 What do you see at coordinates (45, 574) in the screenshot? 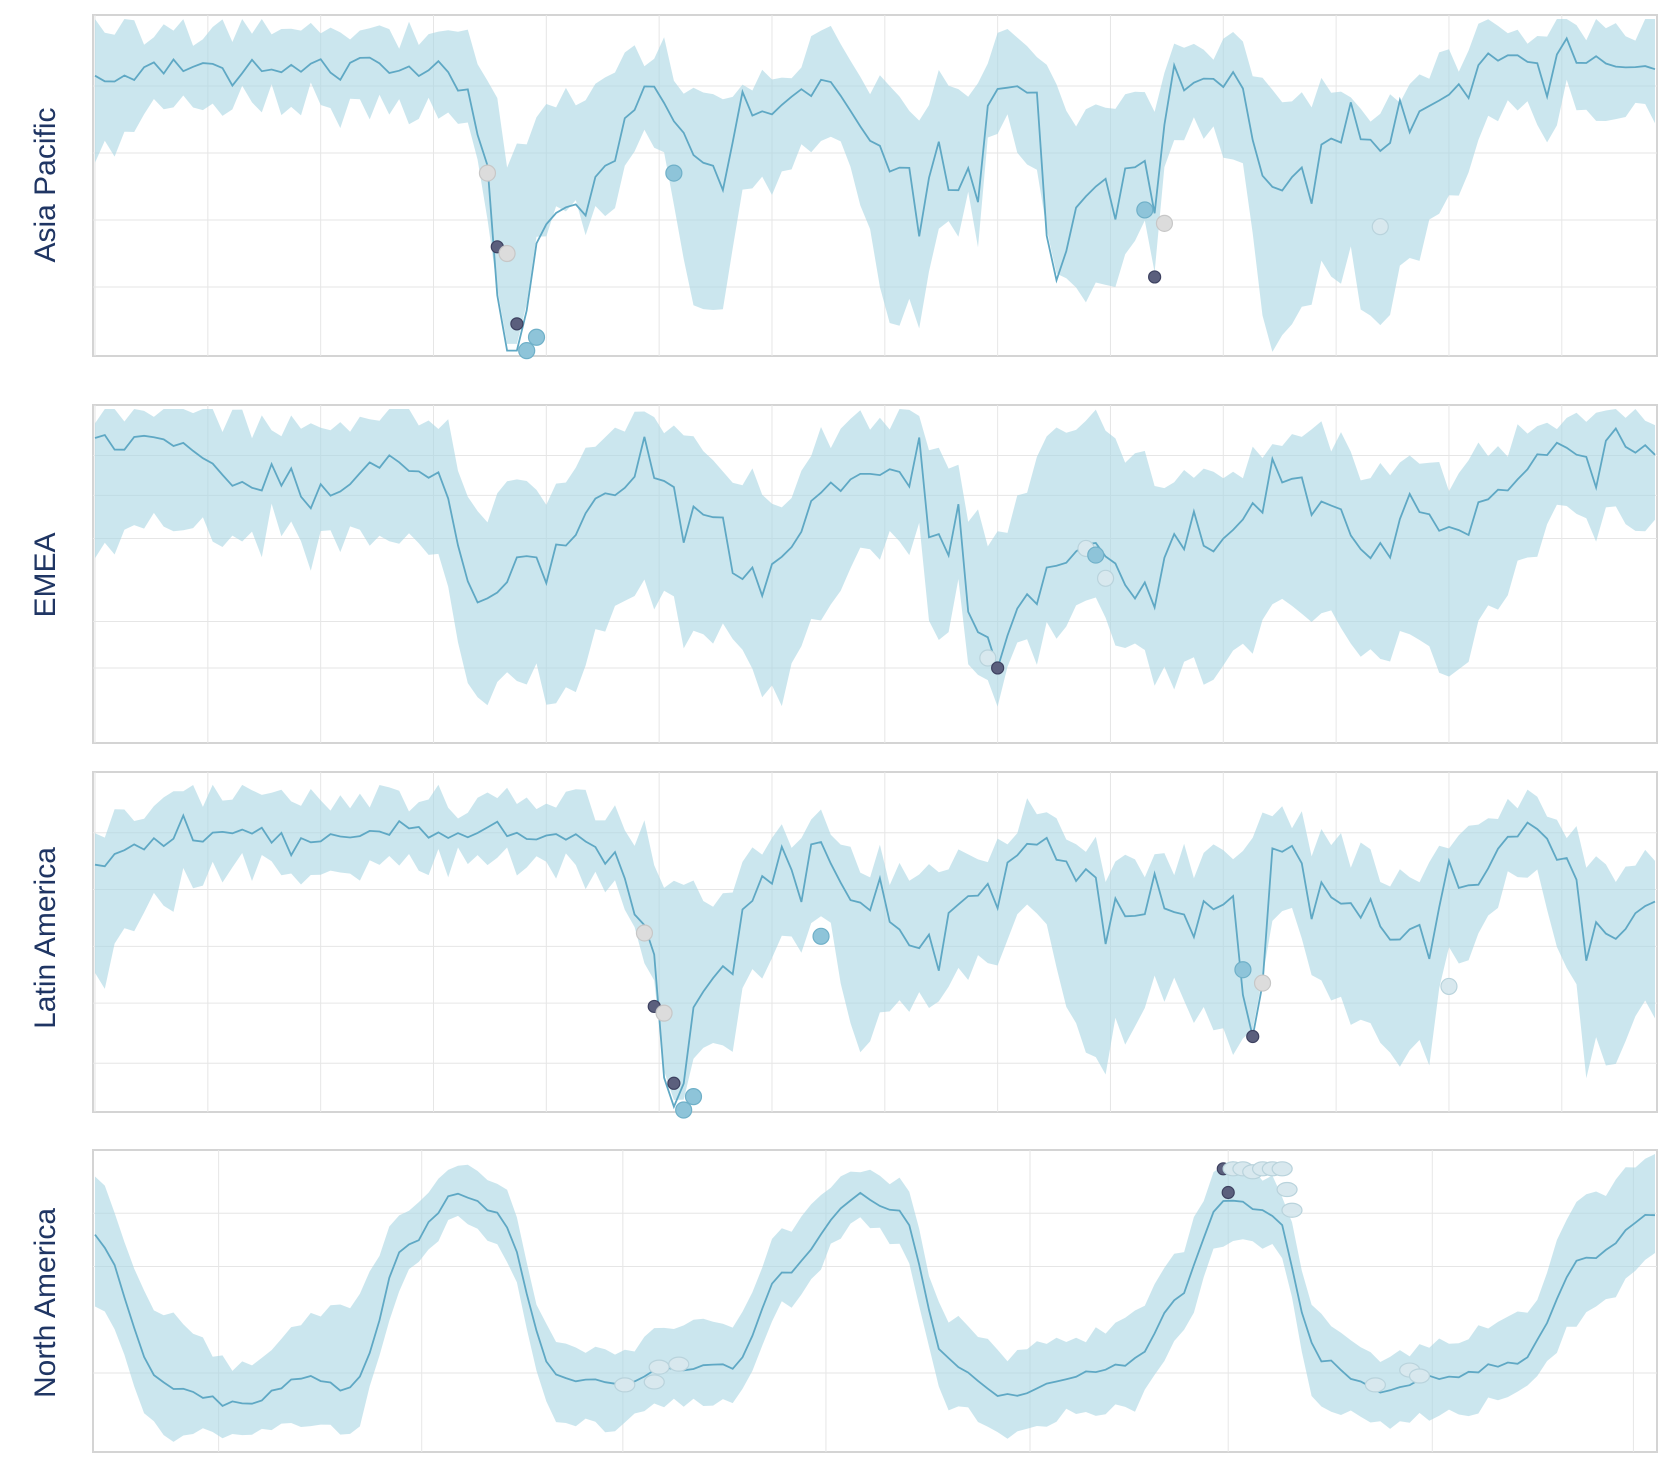
I see `region-label-emea: EMEA` at bounding box center [45, 574].